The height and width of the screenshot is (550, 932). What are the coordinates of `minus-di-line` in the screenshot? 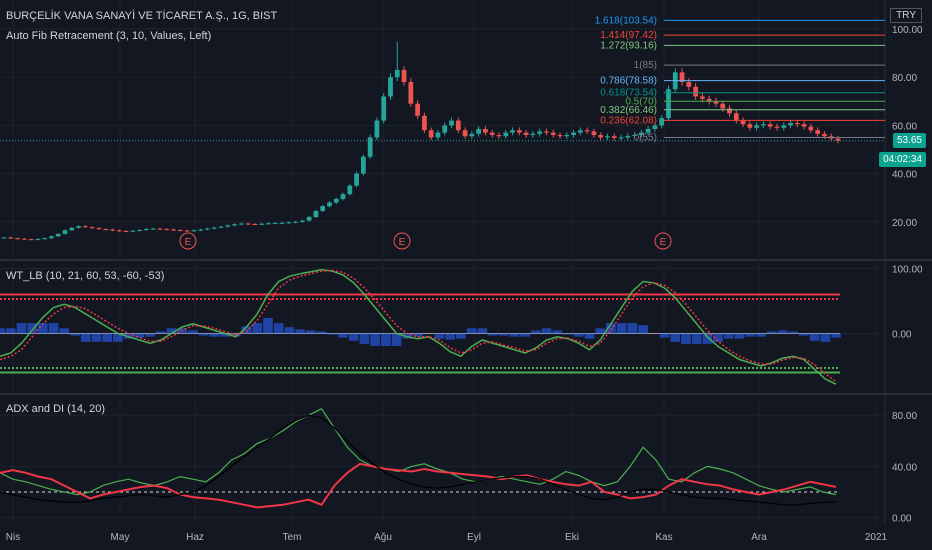 It's located at (418, 485).